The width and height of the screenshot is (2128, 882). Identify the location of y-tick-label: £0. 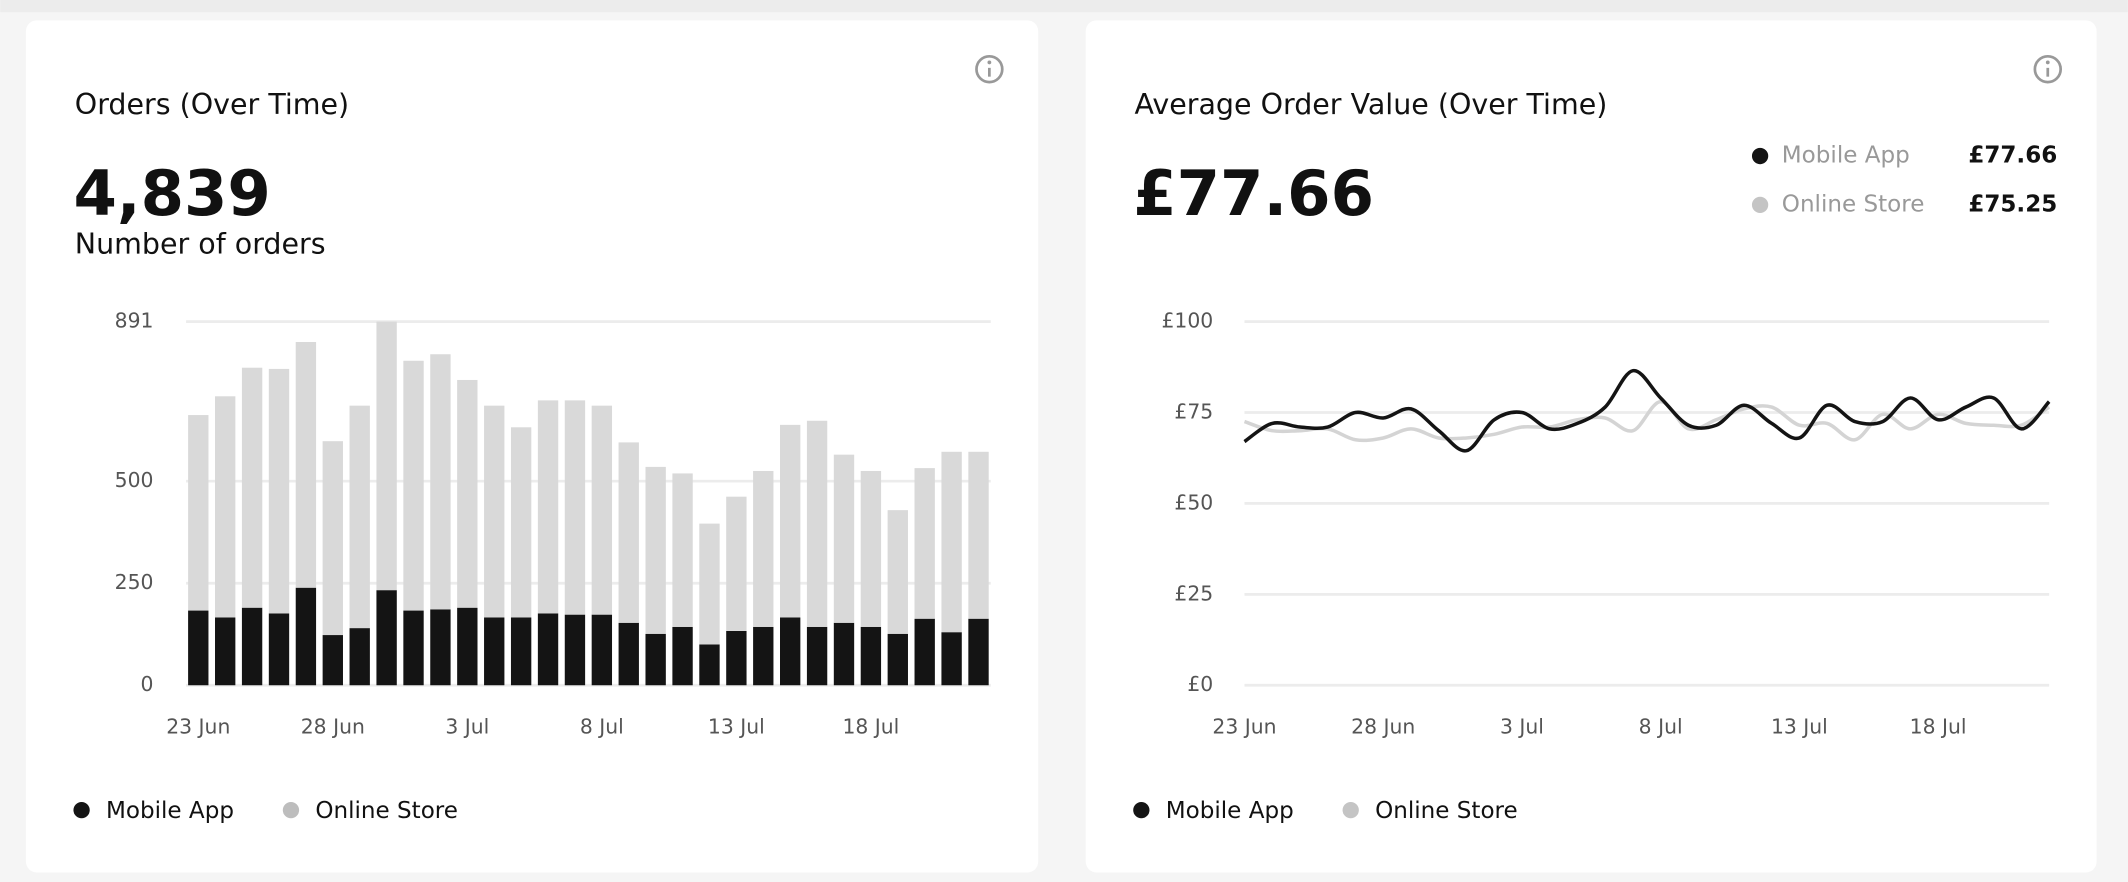
(1200, 684).